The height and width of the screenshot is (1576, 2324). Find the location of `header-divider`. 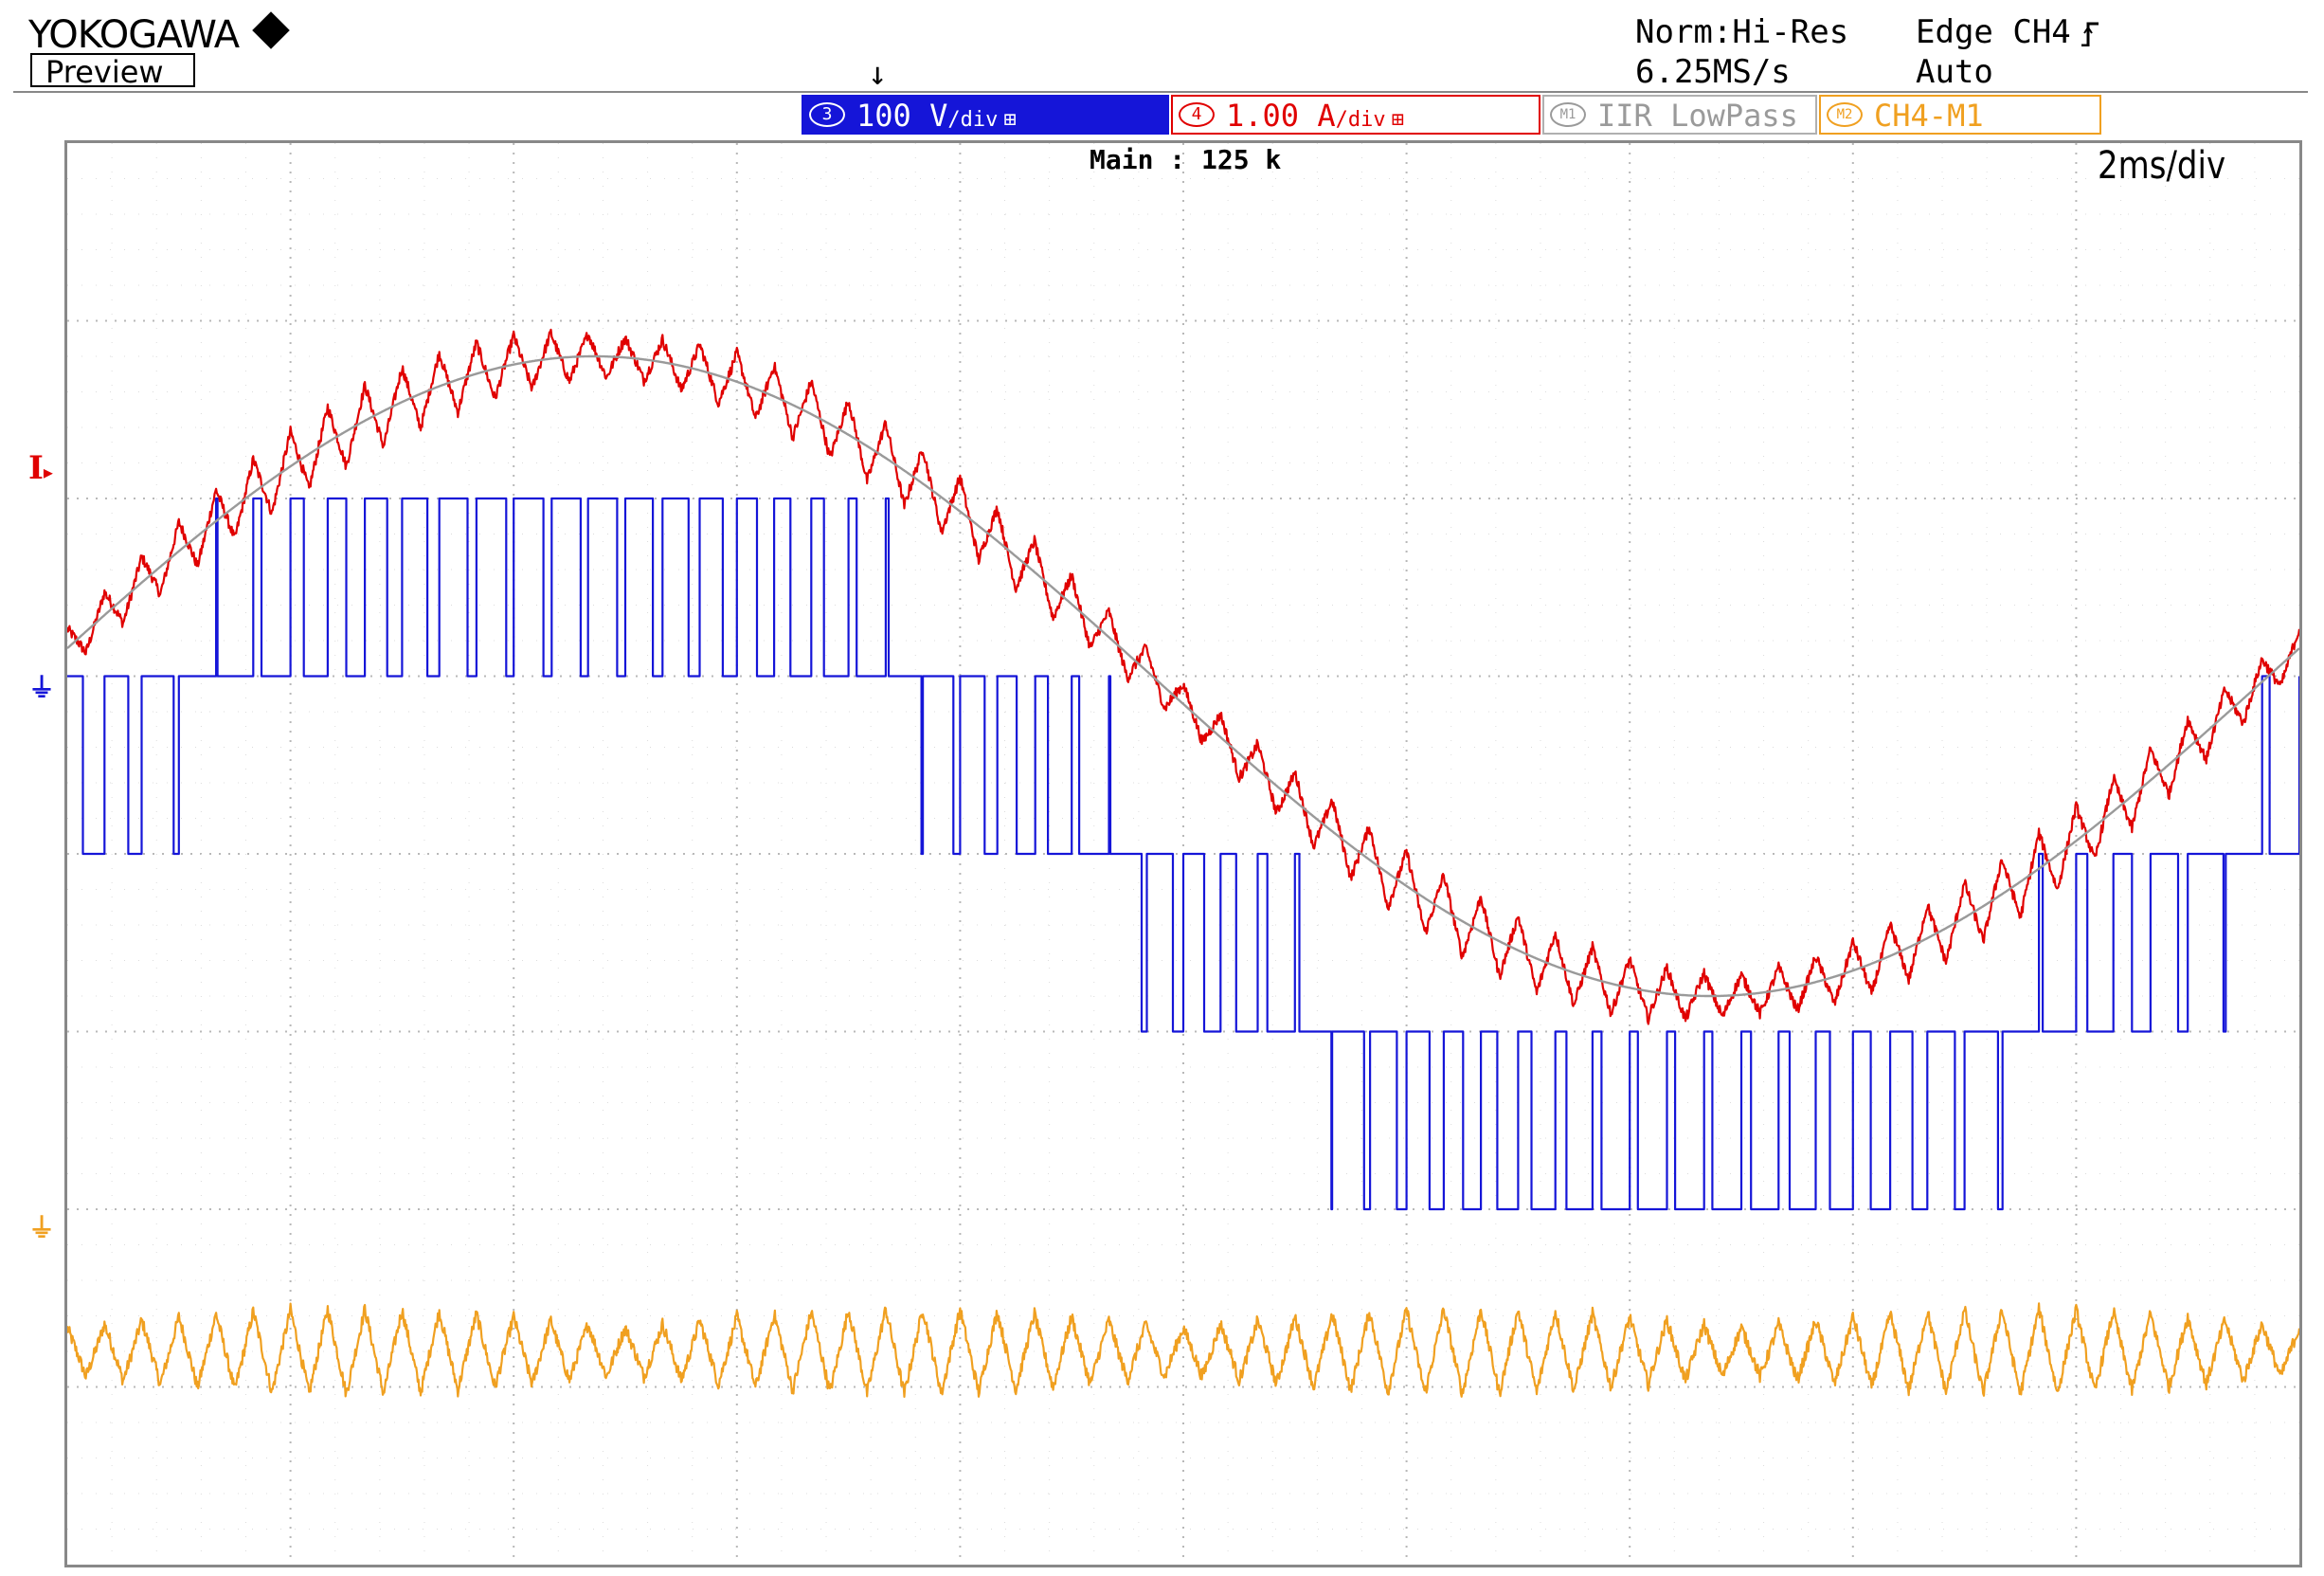

header-divider is located at coordinates (1160, 92).